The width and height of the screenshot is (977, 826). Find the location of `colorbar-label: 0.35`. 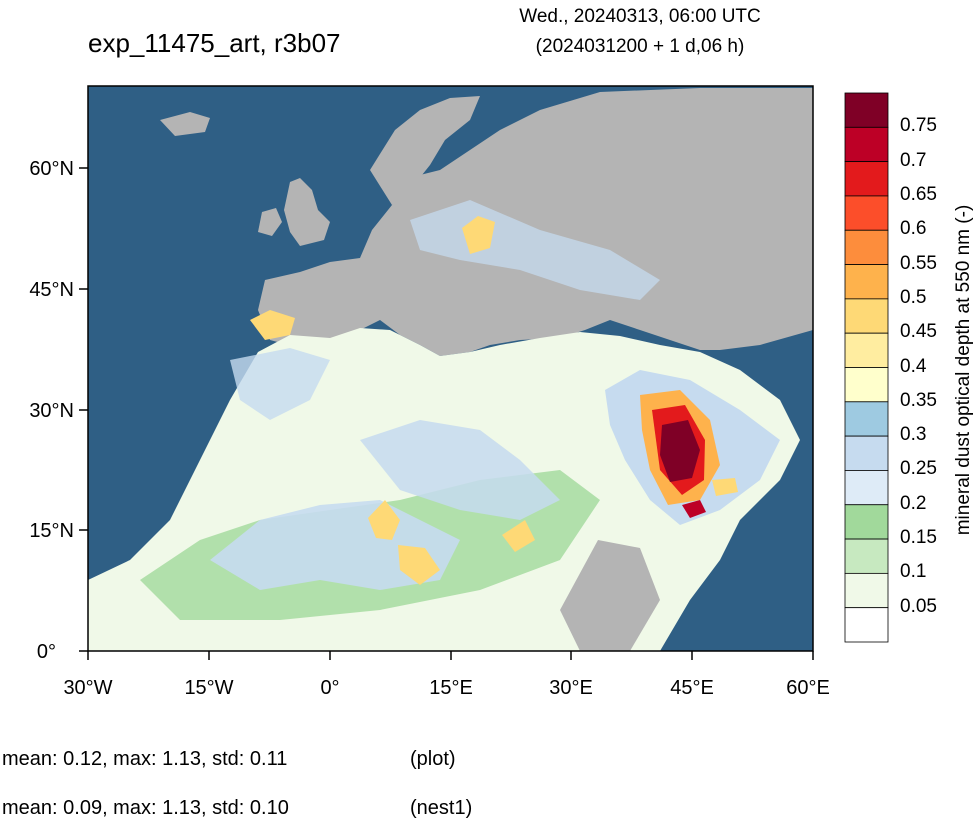

colorbar-label: 0.35 is located at coordinates (918, 400).